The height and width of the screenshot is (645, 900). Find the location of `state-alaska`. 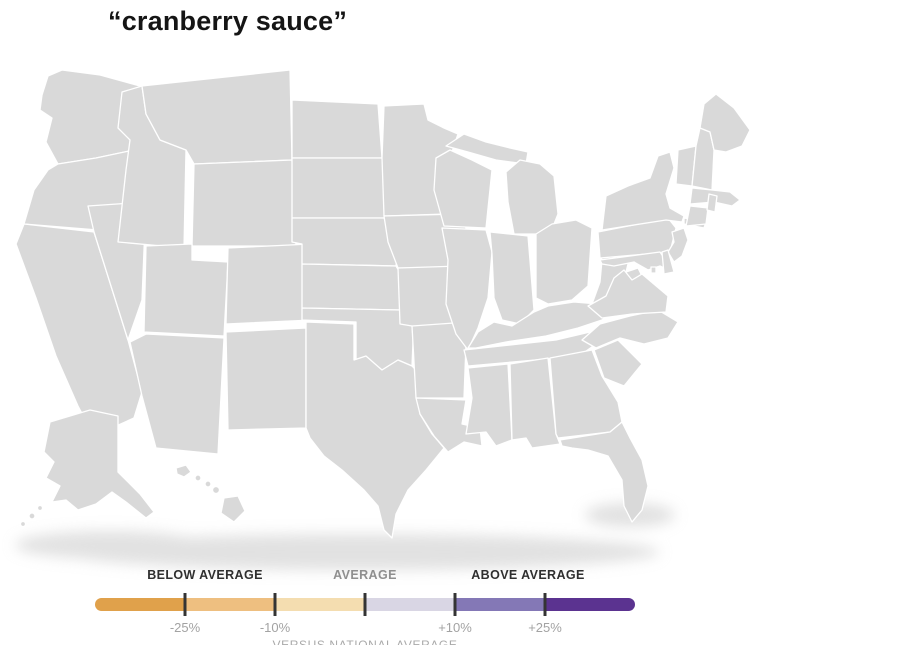

state-alaska is located at coordinates (87, 468).